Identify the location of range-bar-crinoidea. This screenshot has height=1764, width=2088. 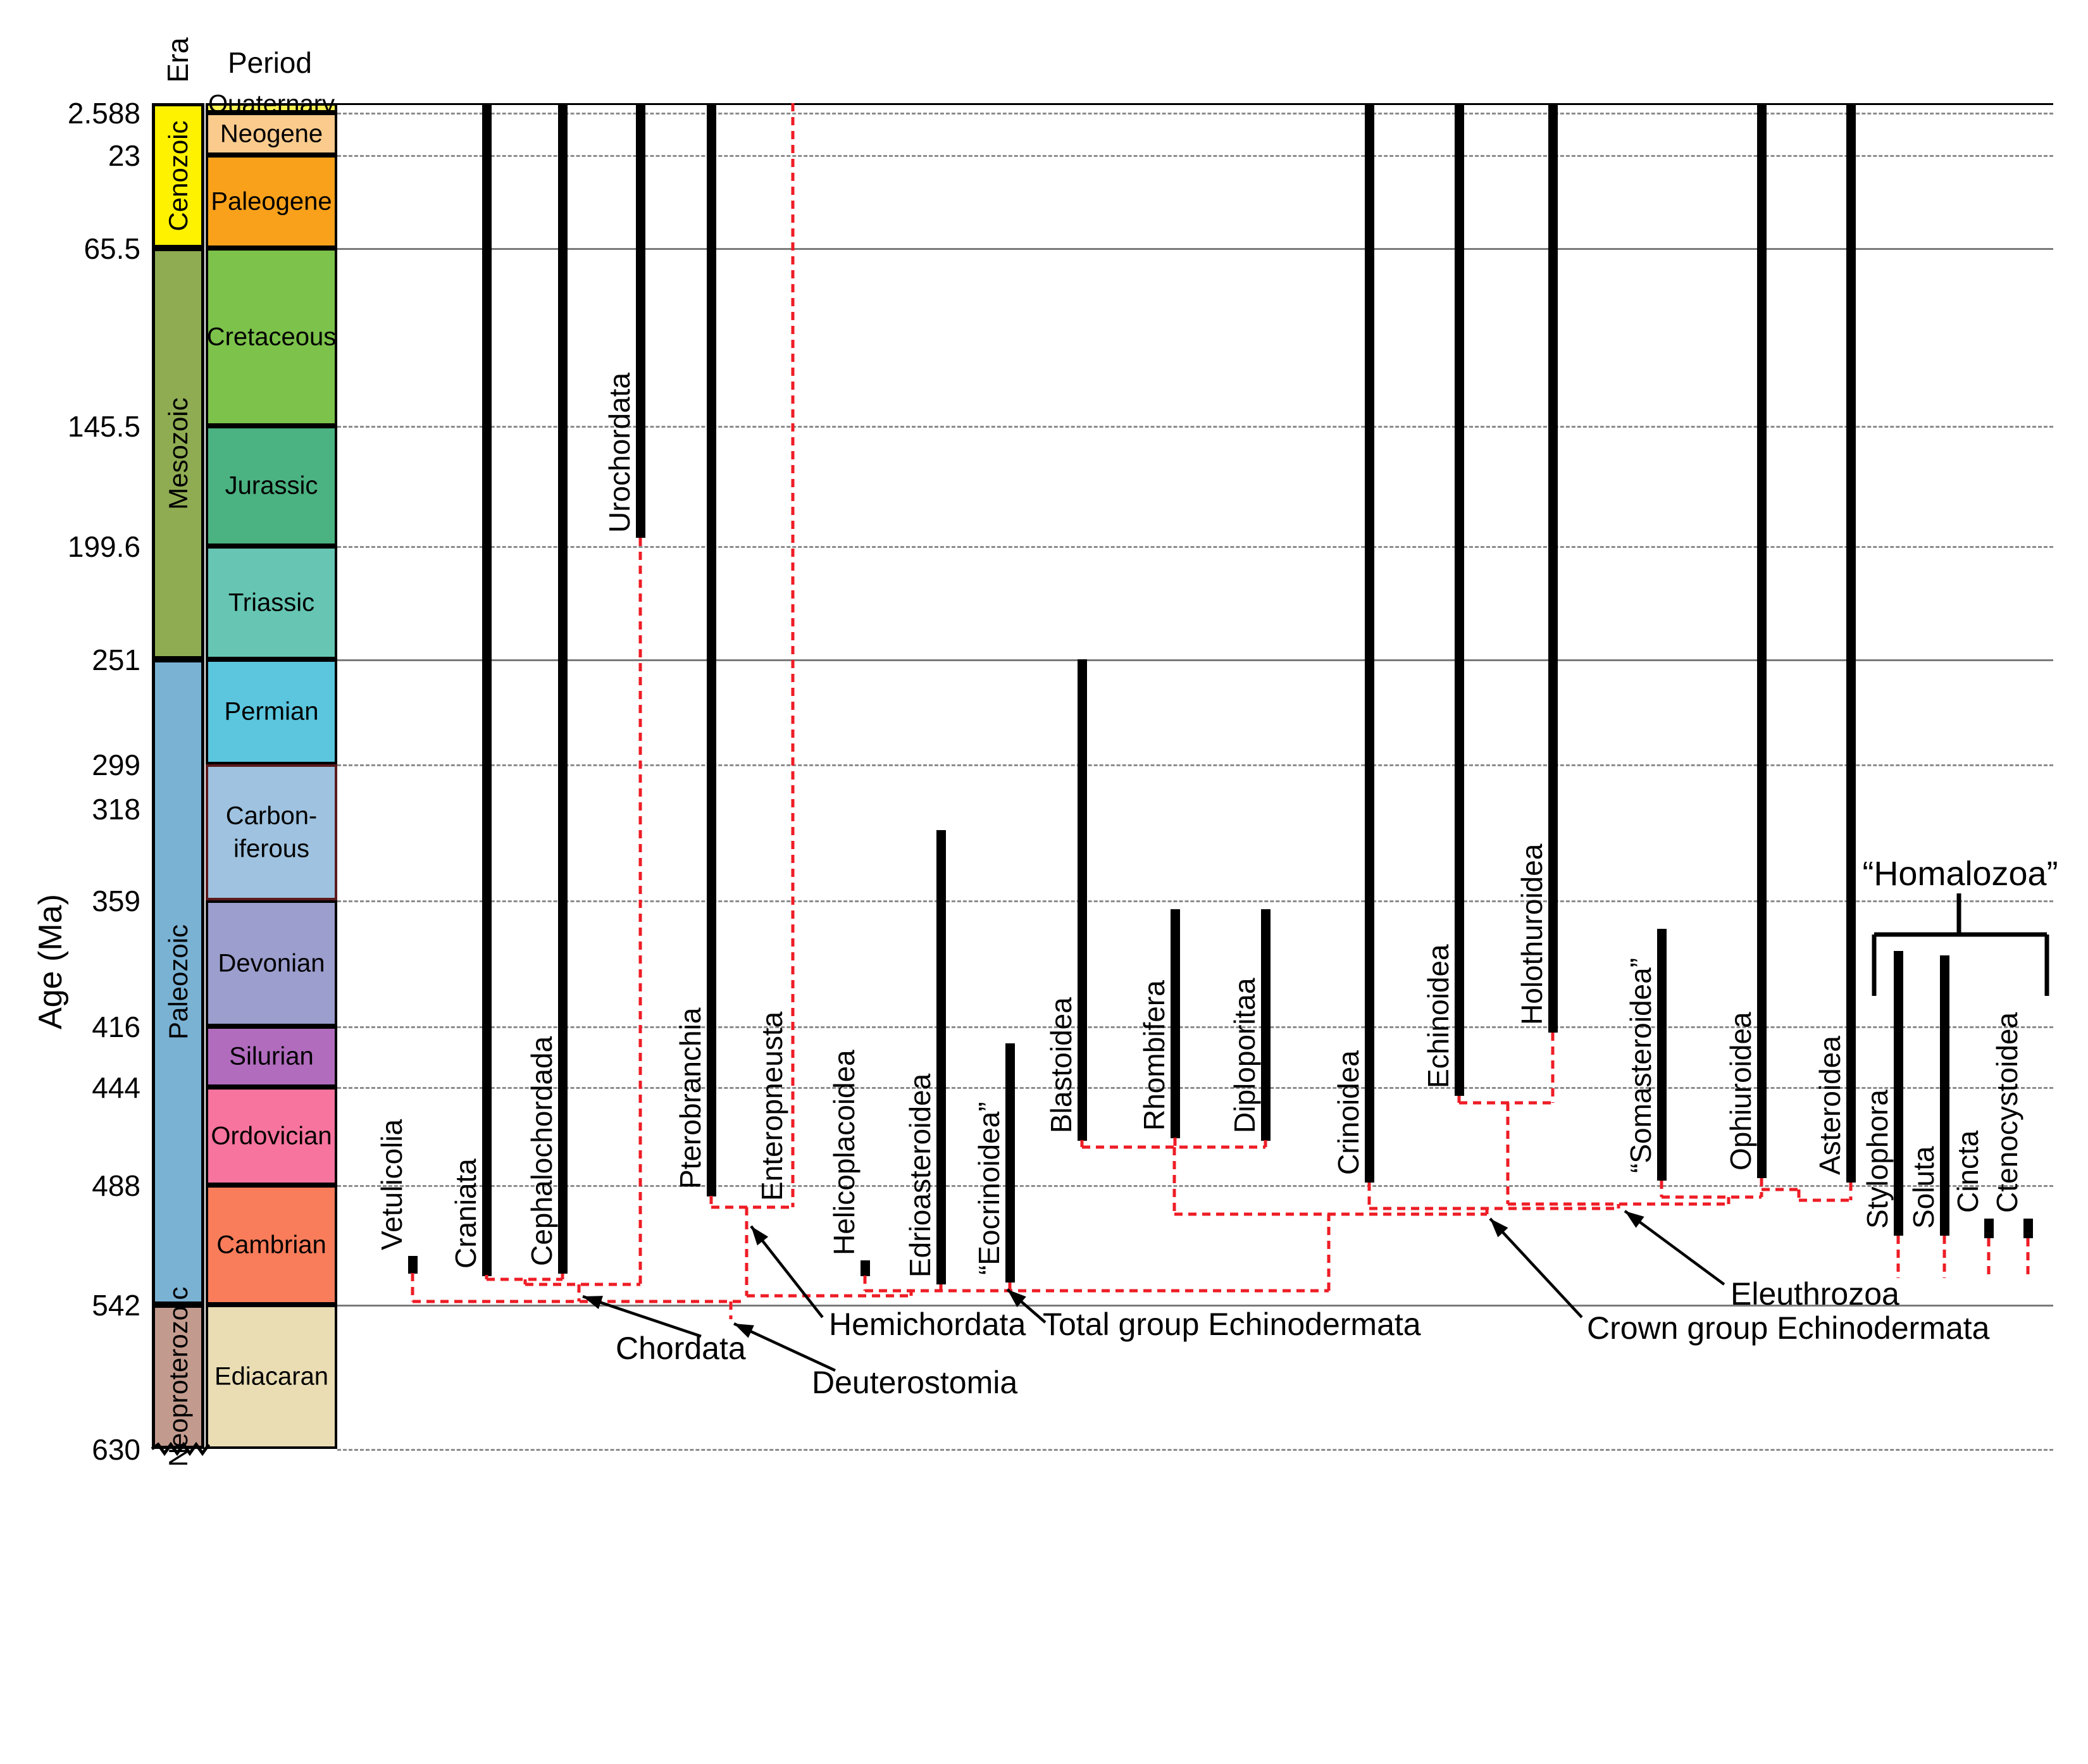
(1369, 643).